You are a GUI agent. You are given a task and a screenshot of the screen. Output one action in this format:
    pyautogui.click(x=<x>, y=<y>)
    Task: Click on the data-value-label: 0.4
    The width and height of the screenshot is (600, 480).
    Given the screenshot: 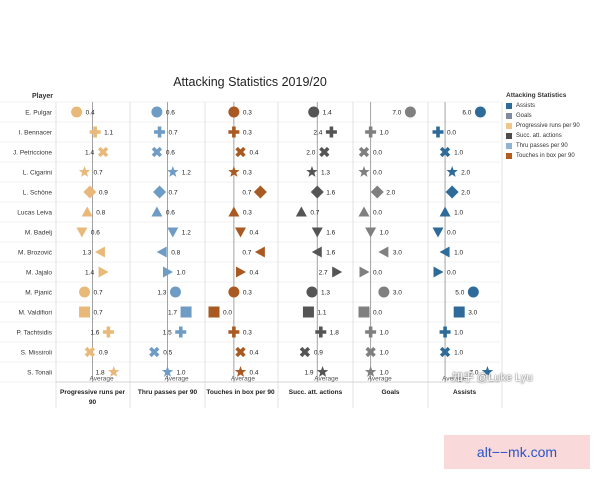 What is the action you would take?
    pyautogui.click(x=254, y=153)
    